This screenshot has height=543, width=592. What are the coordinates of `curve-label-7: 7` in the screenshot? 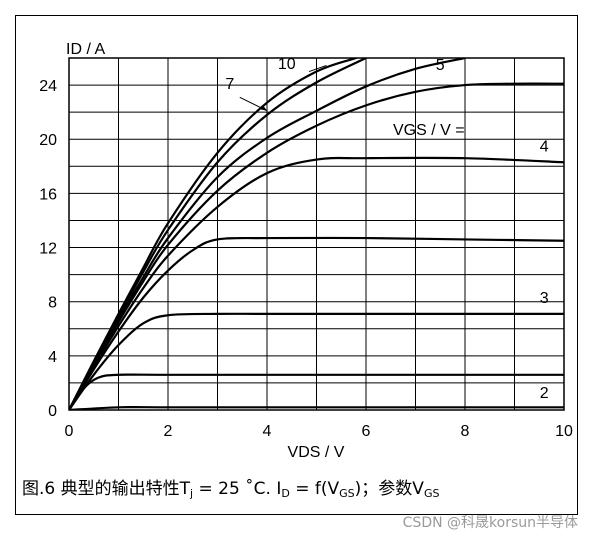 It's located at (229, 84).